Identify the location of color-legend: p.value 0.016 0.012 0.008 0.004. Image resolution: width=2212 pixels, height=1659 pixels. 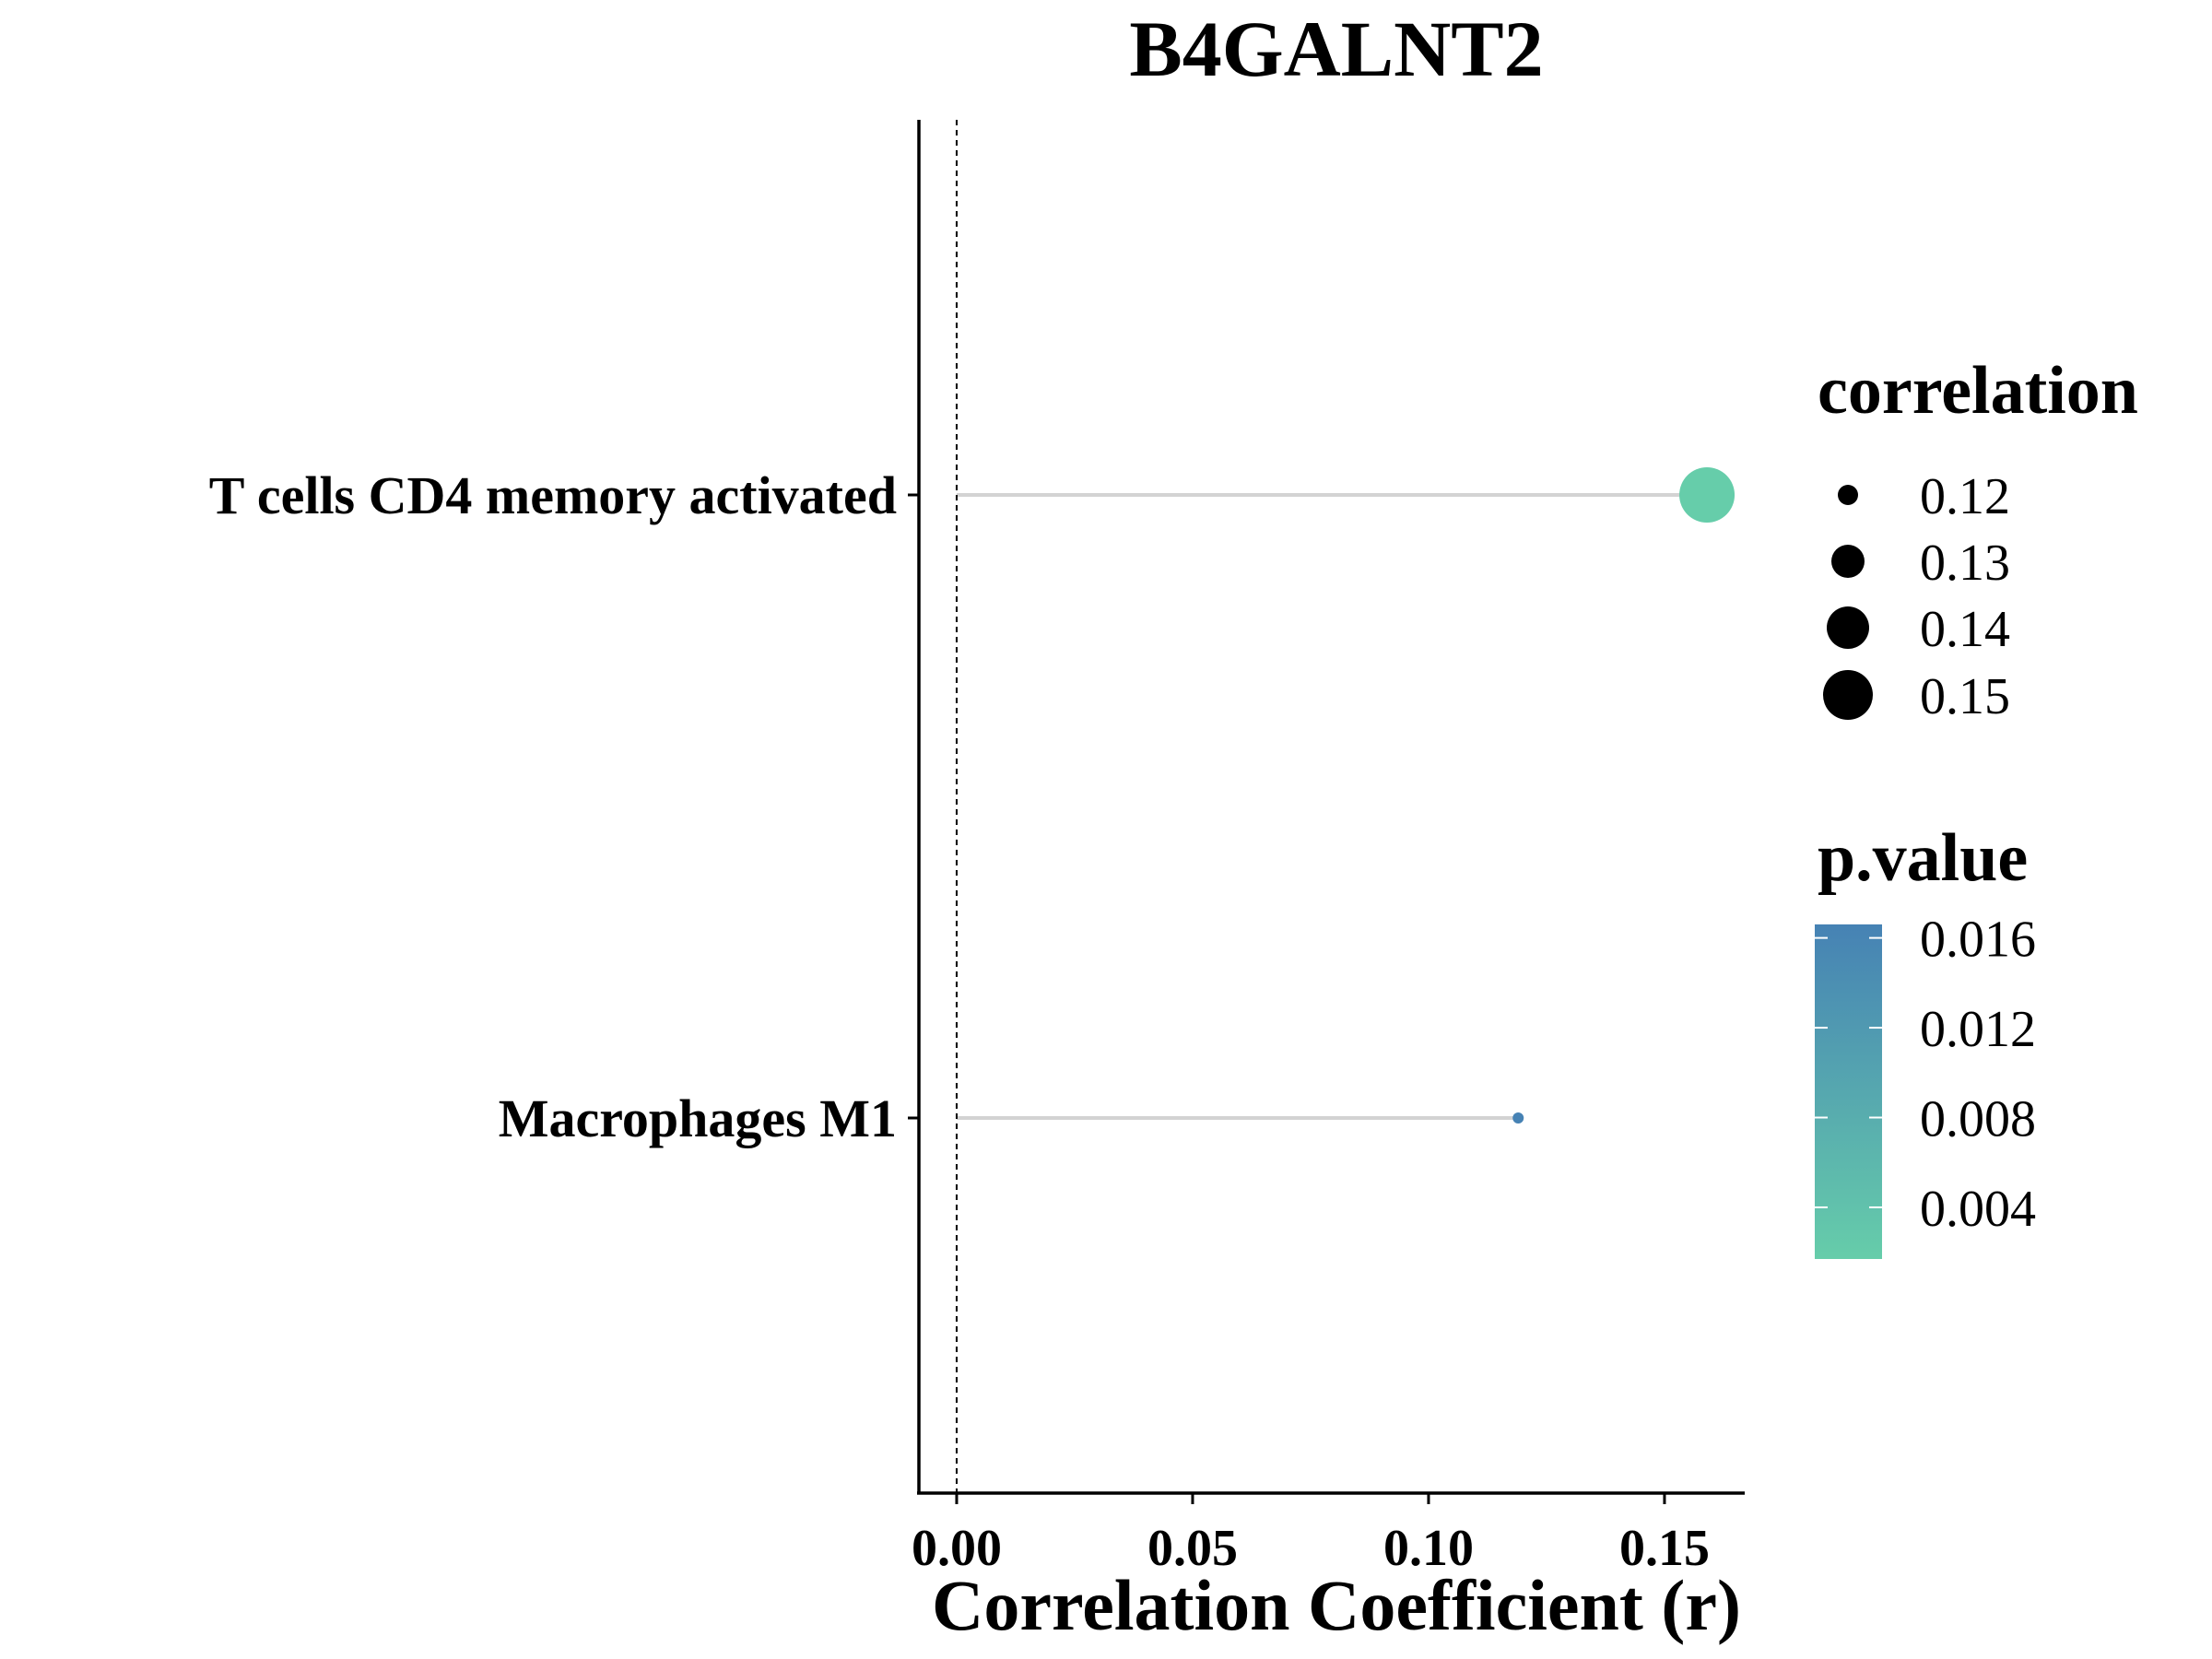
(1925, 1039).